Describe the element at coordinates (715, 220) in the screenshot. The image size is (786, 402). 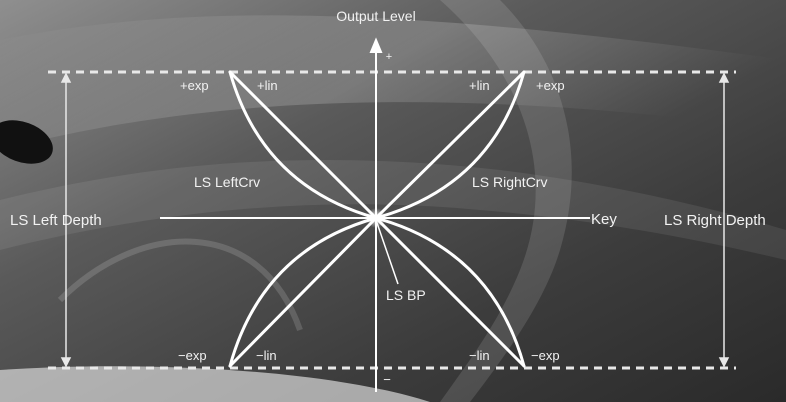
I see `right-depth-label: LS Right Depth` at that location.